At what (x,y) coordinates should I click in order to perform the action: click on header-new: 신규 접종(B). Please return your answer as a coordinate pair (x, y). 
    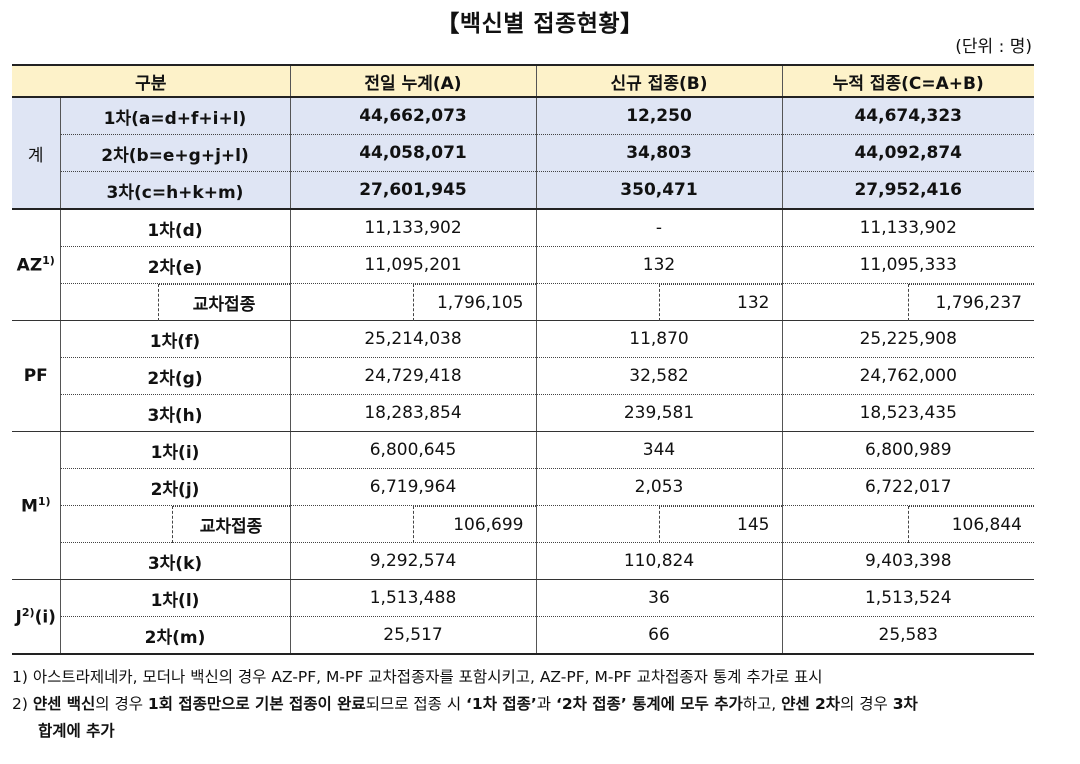
    Looking at the image, I should click on (658, 81).